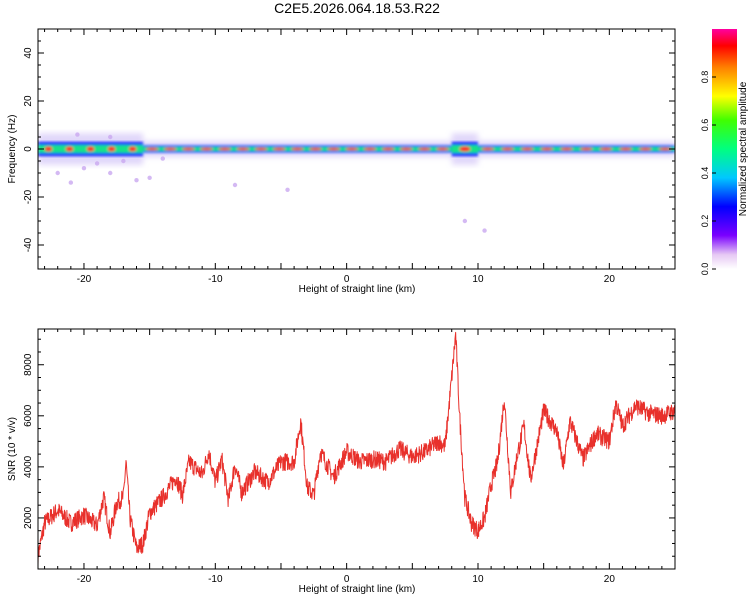  Describe the element at coordinates (357, 589) in the screenshot. I see `snr-xlabel: Height of straight line (km)` at that location.